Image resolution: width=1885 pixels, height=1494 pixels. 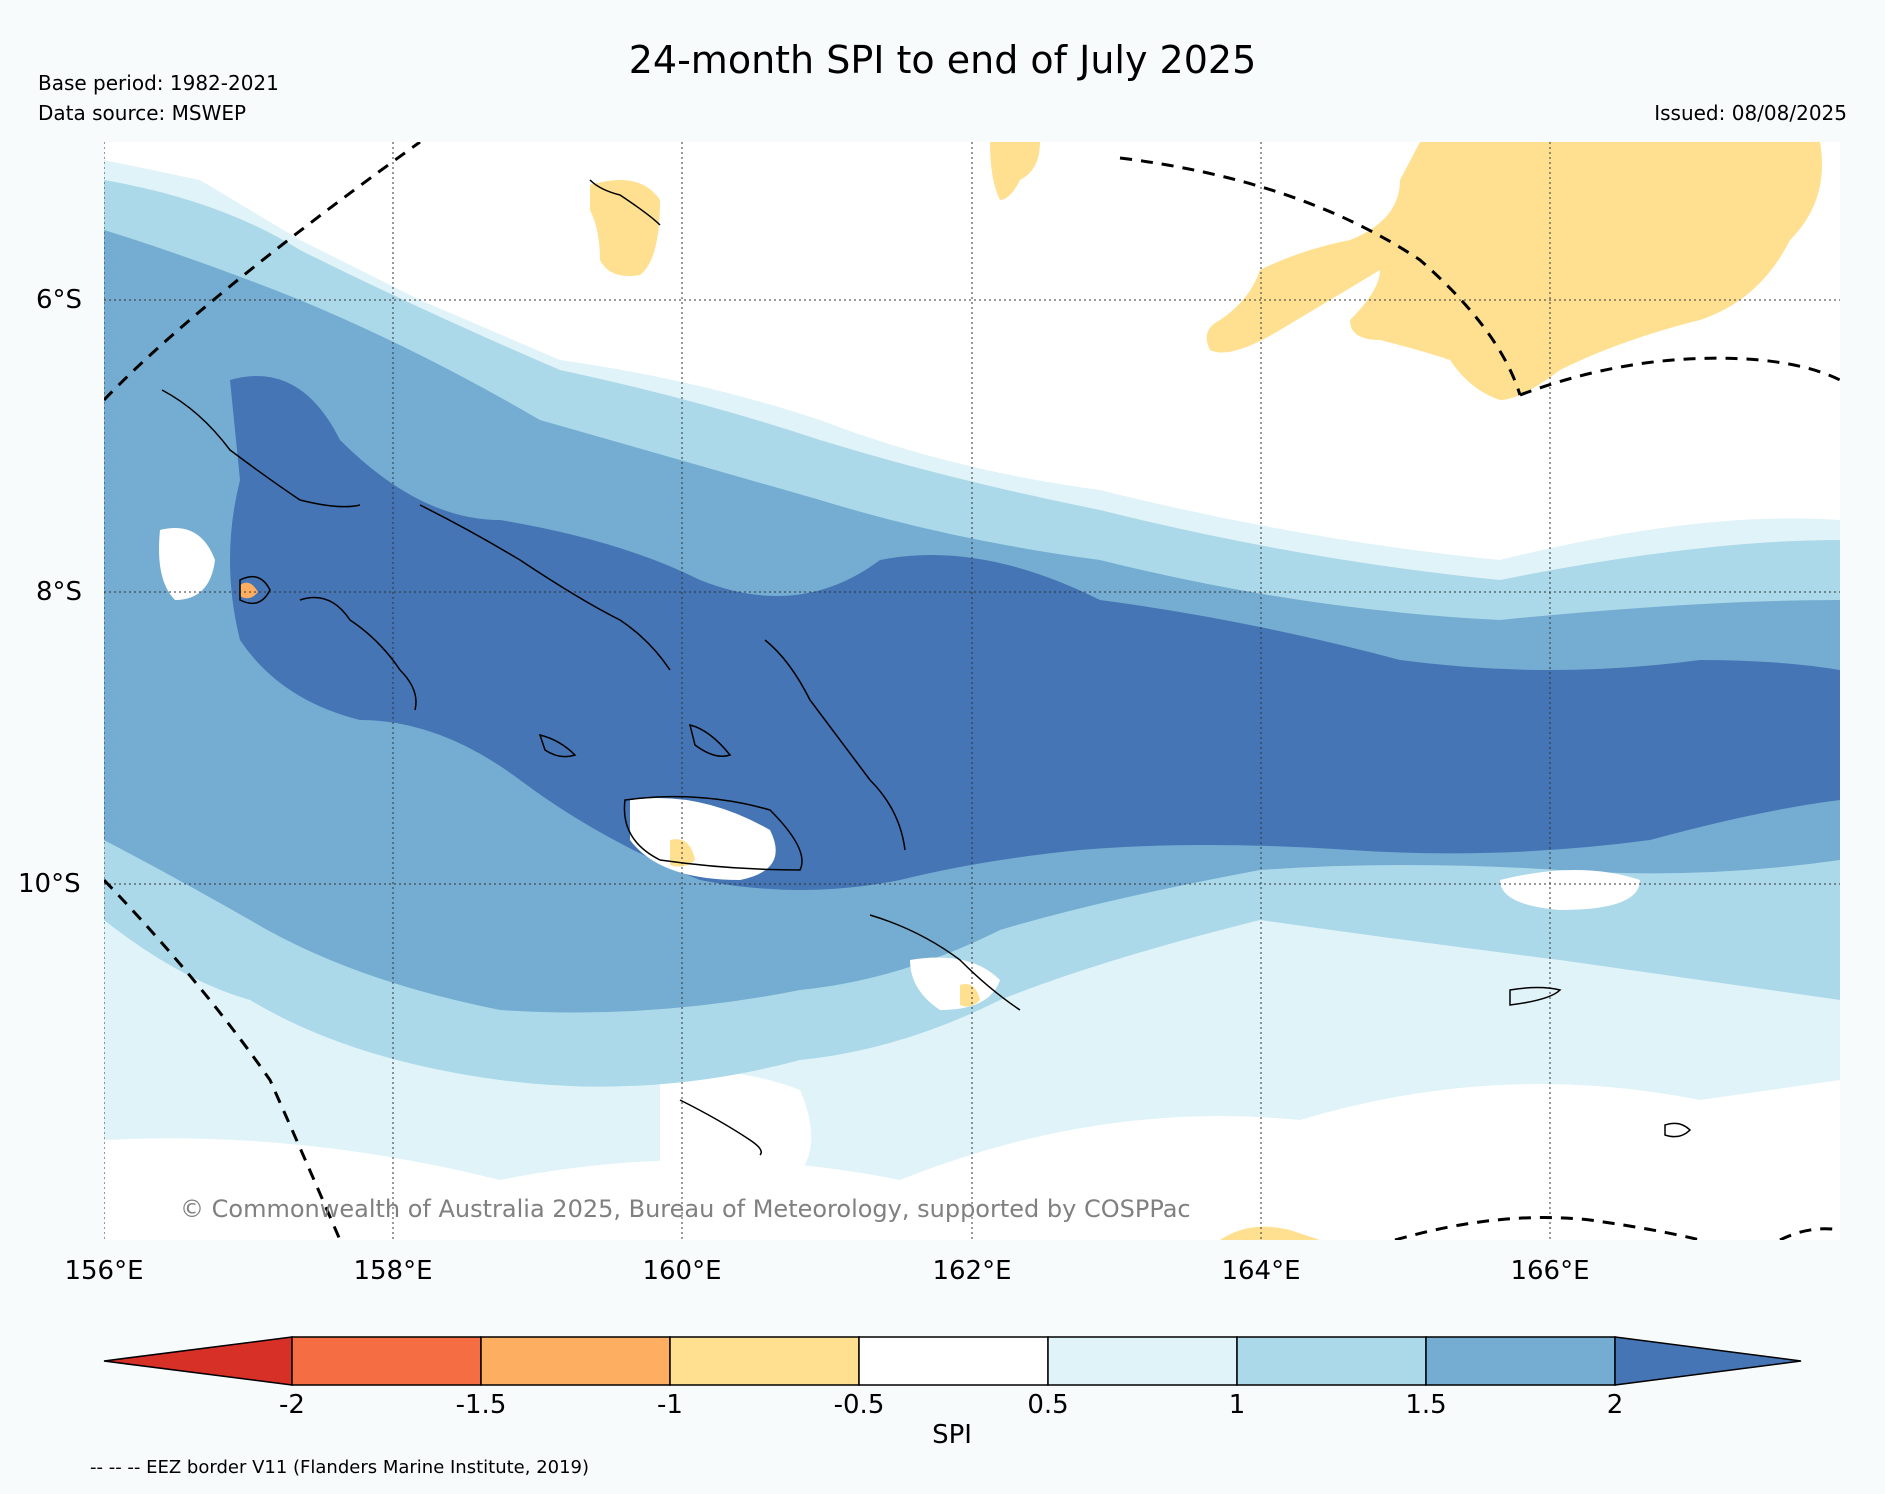 What do you see at coordinates (720, 1127) in the screenshot?
I see `coast-rennell` at bounding box center [720, 1127].